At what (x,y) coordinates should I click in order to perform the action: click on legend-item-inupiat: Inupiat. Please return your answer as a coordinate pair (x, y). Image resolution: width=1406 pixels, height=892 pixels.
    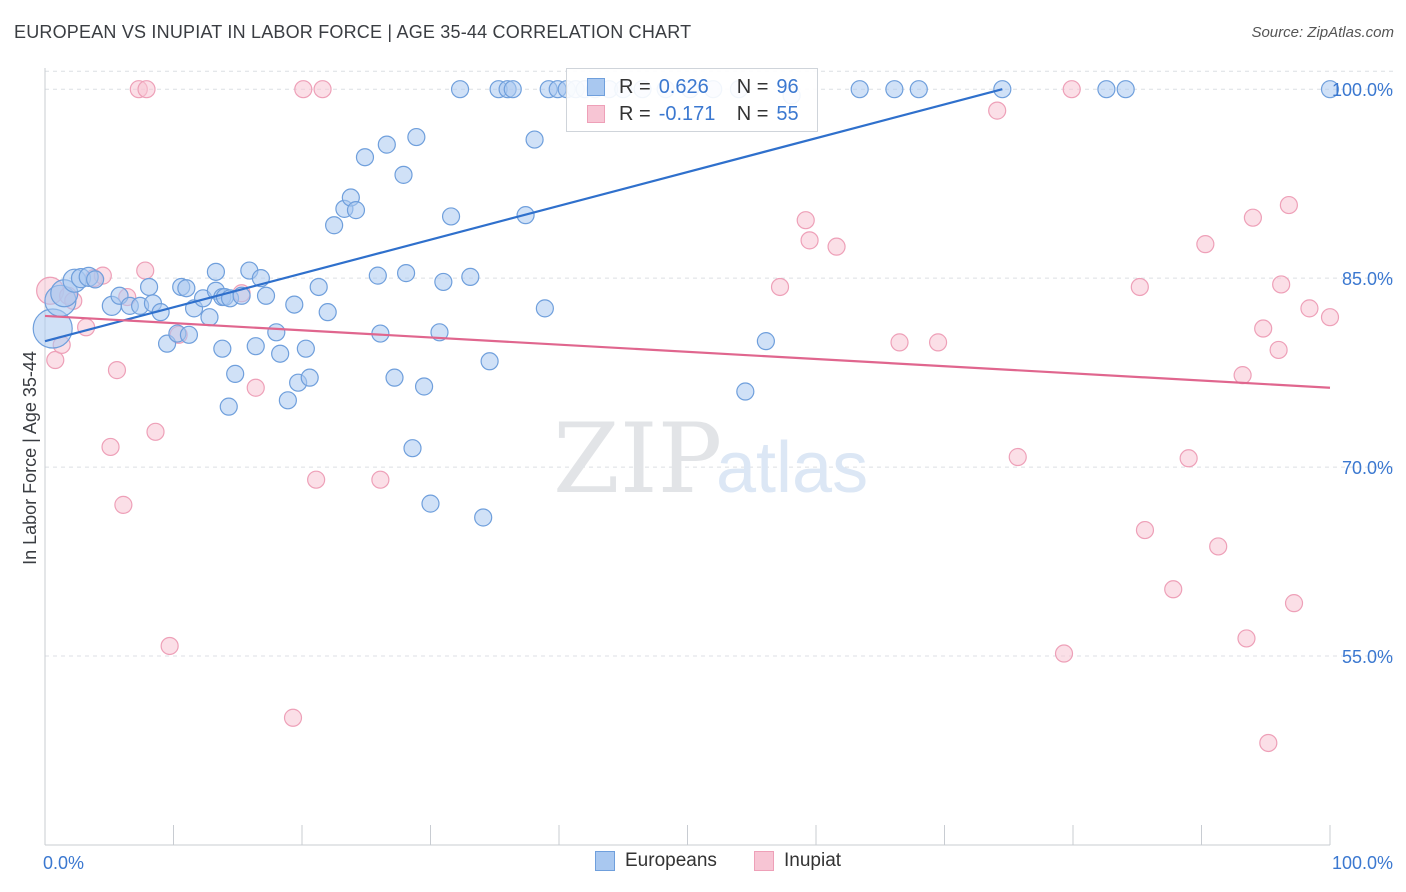
    Looking at the image, I should click on (797, 861).